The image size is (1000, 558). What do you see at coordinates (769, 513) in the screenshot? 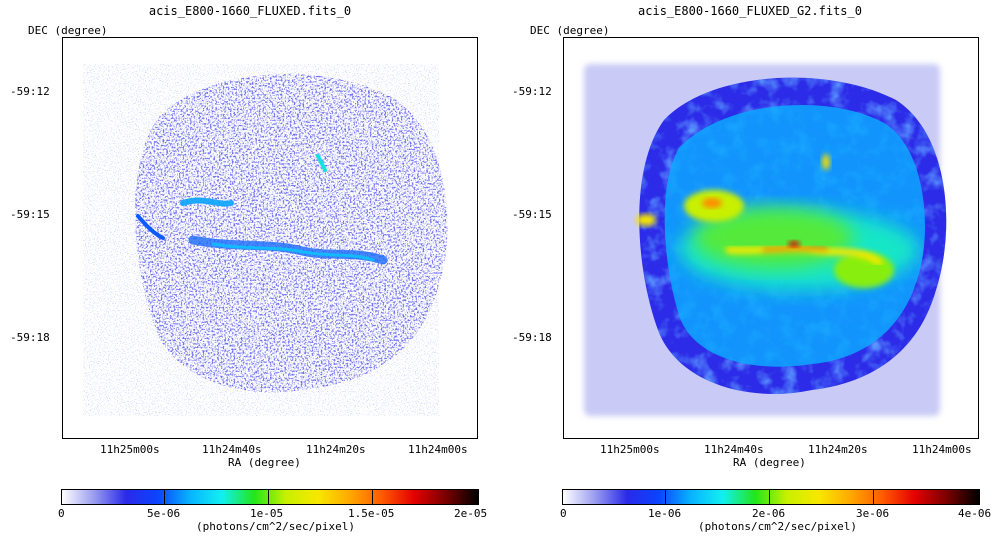
I see `colorbar-tick: 2e-06` at bounding box center [769, 513].